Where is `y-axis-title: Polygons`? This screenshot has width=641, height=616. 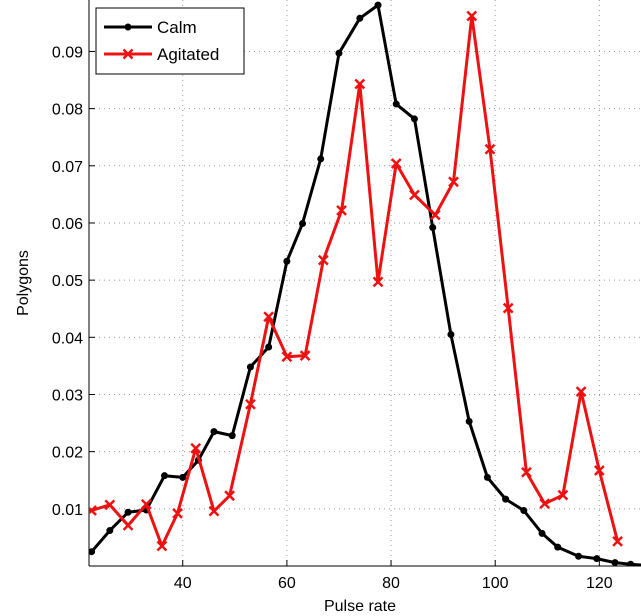
y-axis-title: Polygons is located at coordinates (23, 283).